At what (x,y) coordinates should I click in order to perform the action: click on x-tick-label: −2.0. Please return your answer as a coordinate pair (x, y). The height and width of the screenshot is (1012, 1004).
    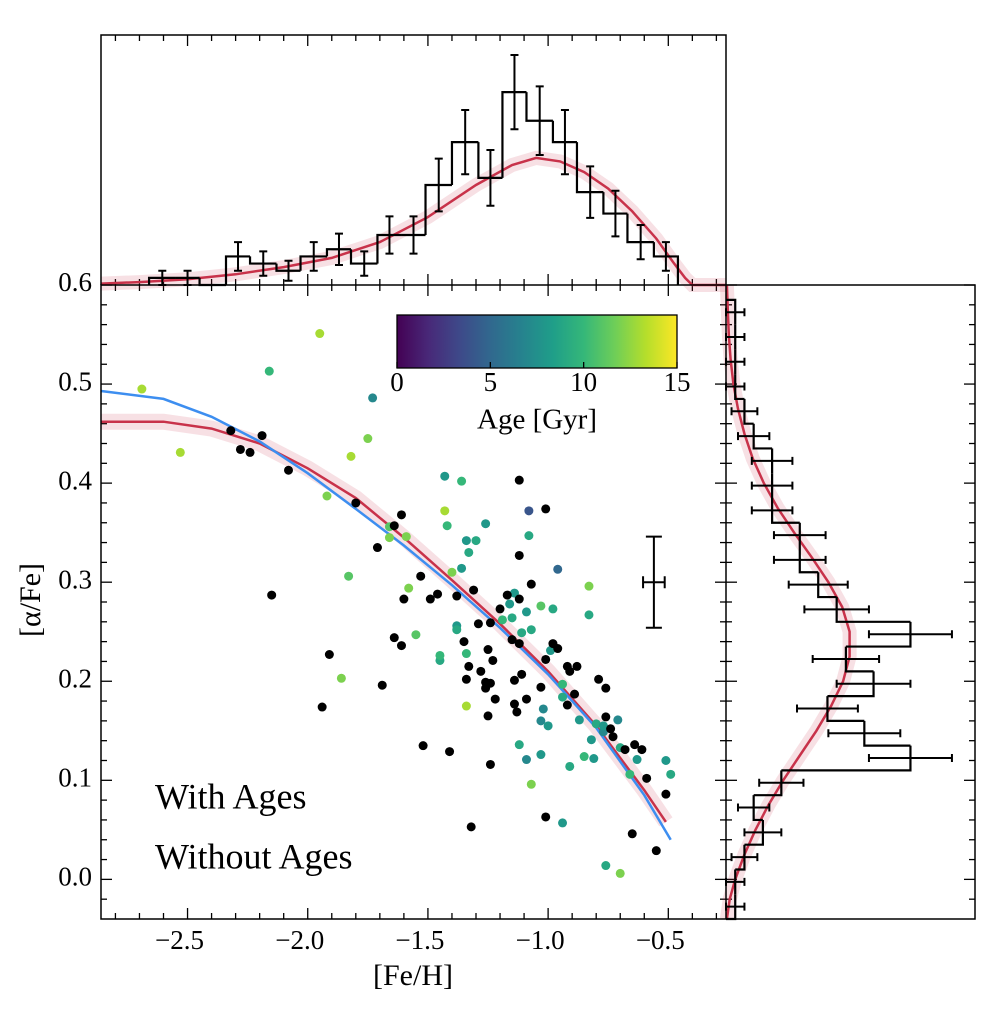
    Looking at the image, I should click on (299, 940).